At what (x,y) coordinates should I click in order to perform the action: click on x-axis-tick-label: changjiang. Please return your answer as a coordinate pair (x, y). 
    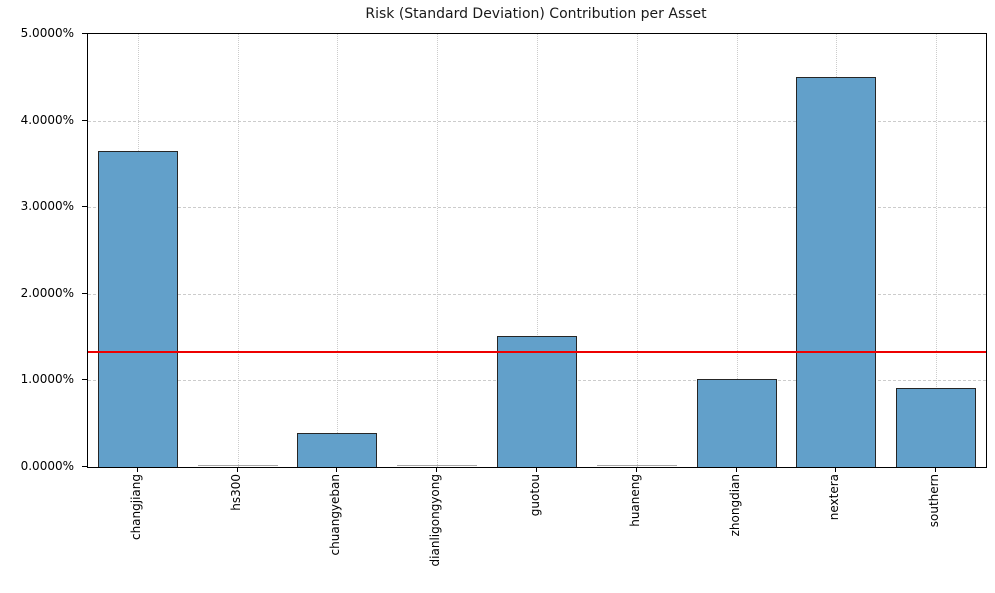
    Looking at the image, I should click on (135, 507).